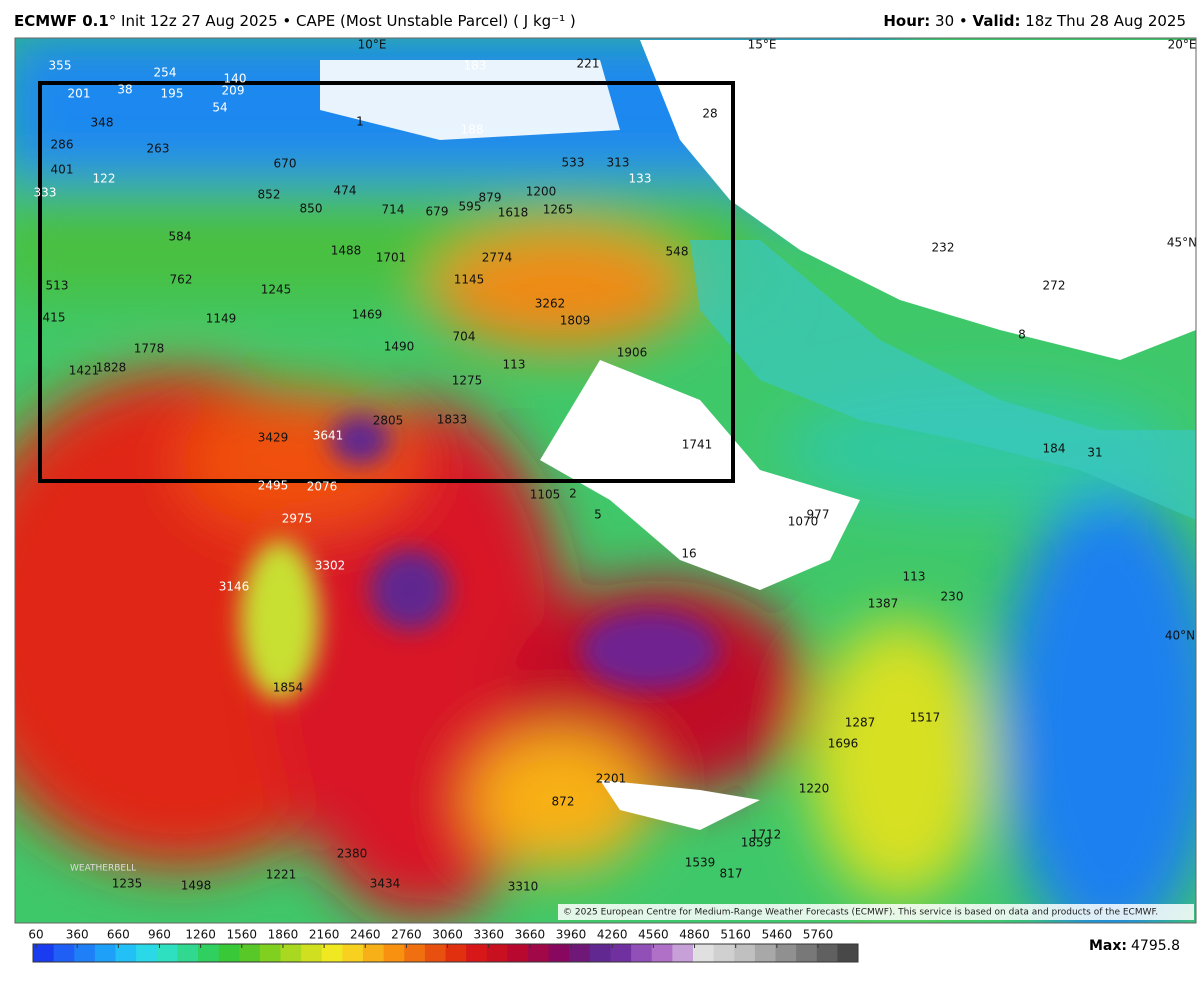  What do you see at coordinates (372, 45) in the screenshot?
I see `graticule-label: 10°E` at bounding box center [372, 45].